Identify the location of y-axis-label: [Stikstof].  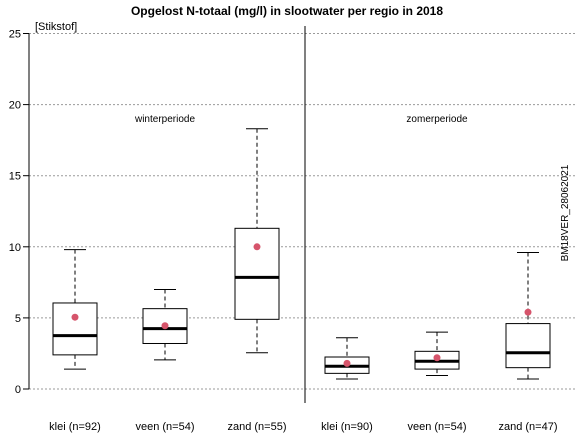
(56, 27).